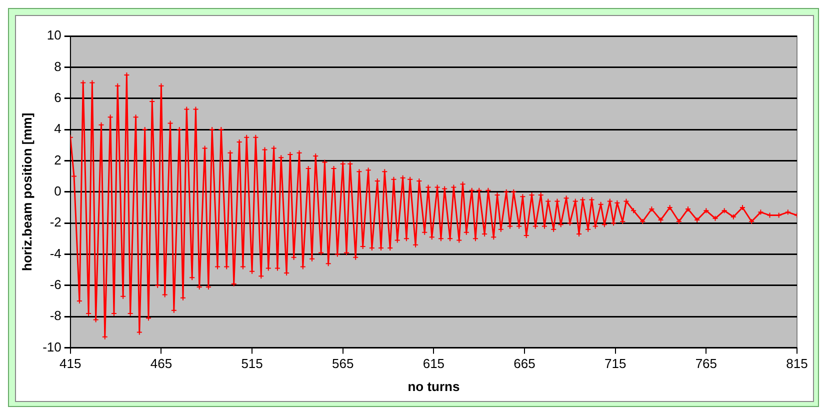 Image resolution: width=829 pixels, height=417 pixels. I want to click on x-tick-label: 715, so click(615, 364).